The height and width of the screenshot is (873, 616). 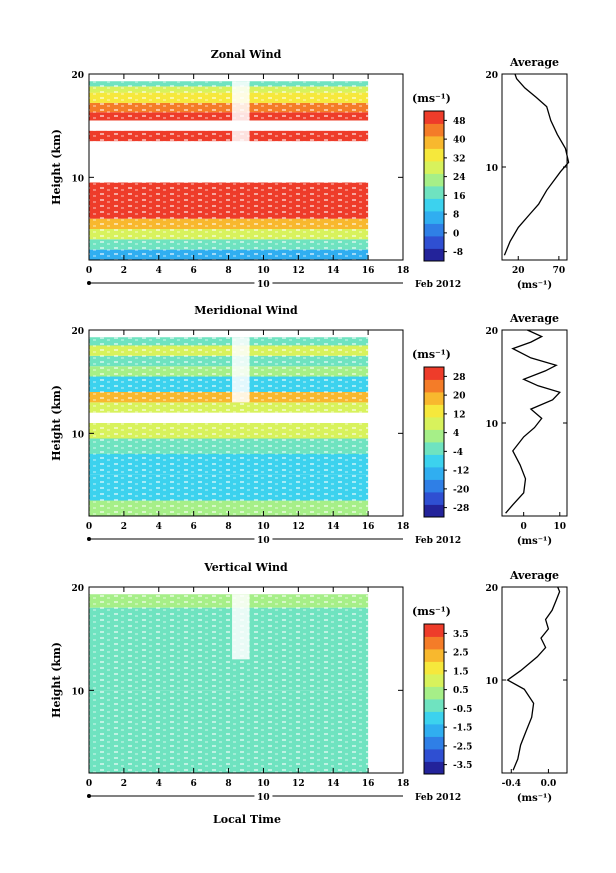 I want to click on colorbar-tick-label: 3.5, so click(x=461, y=635).